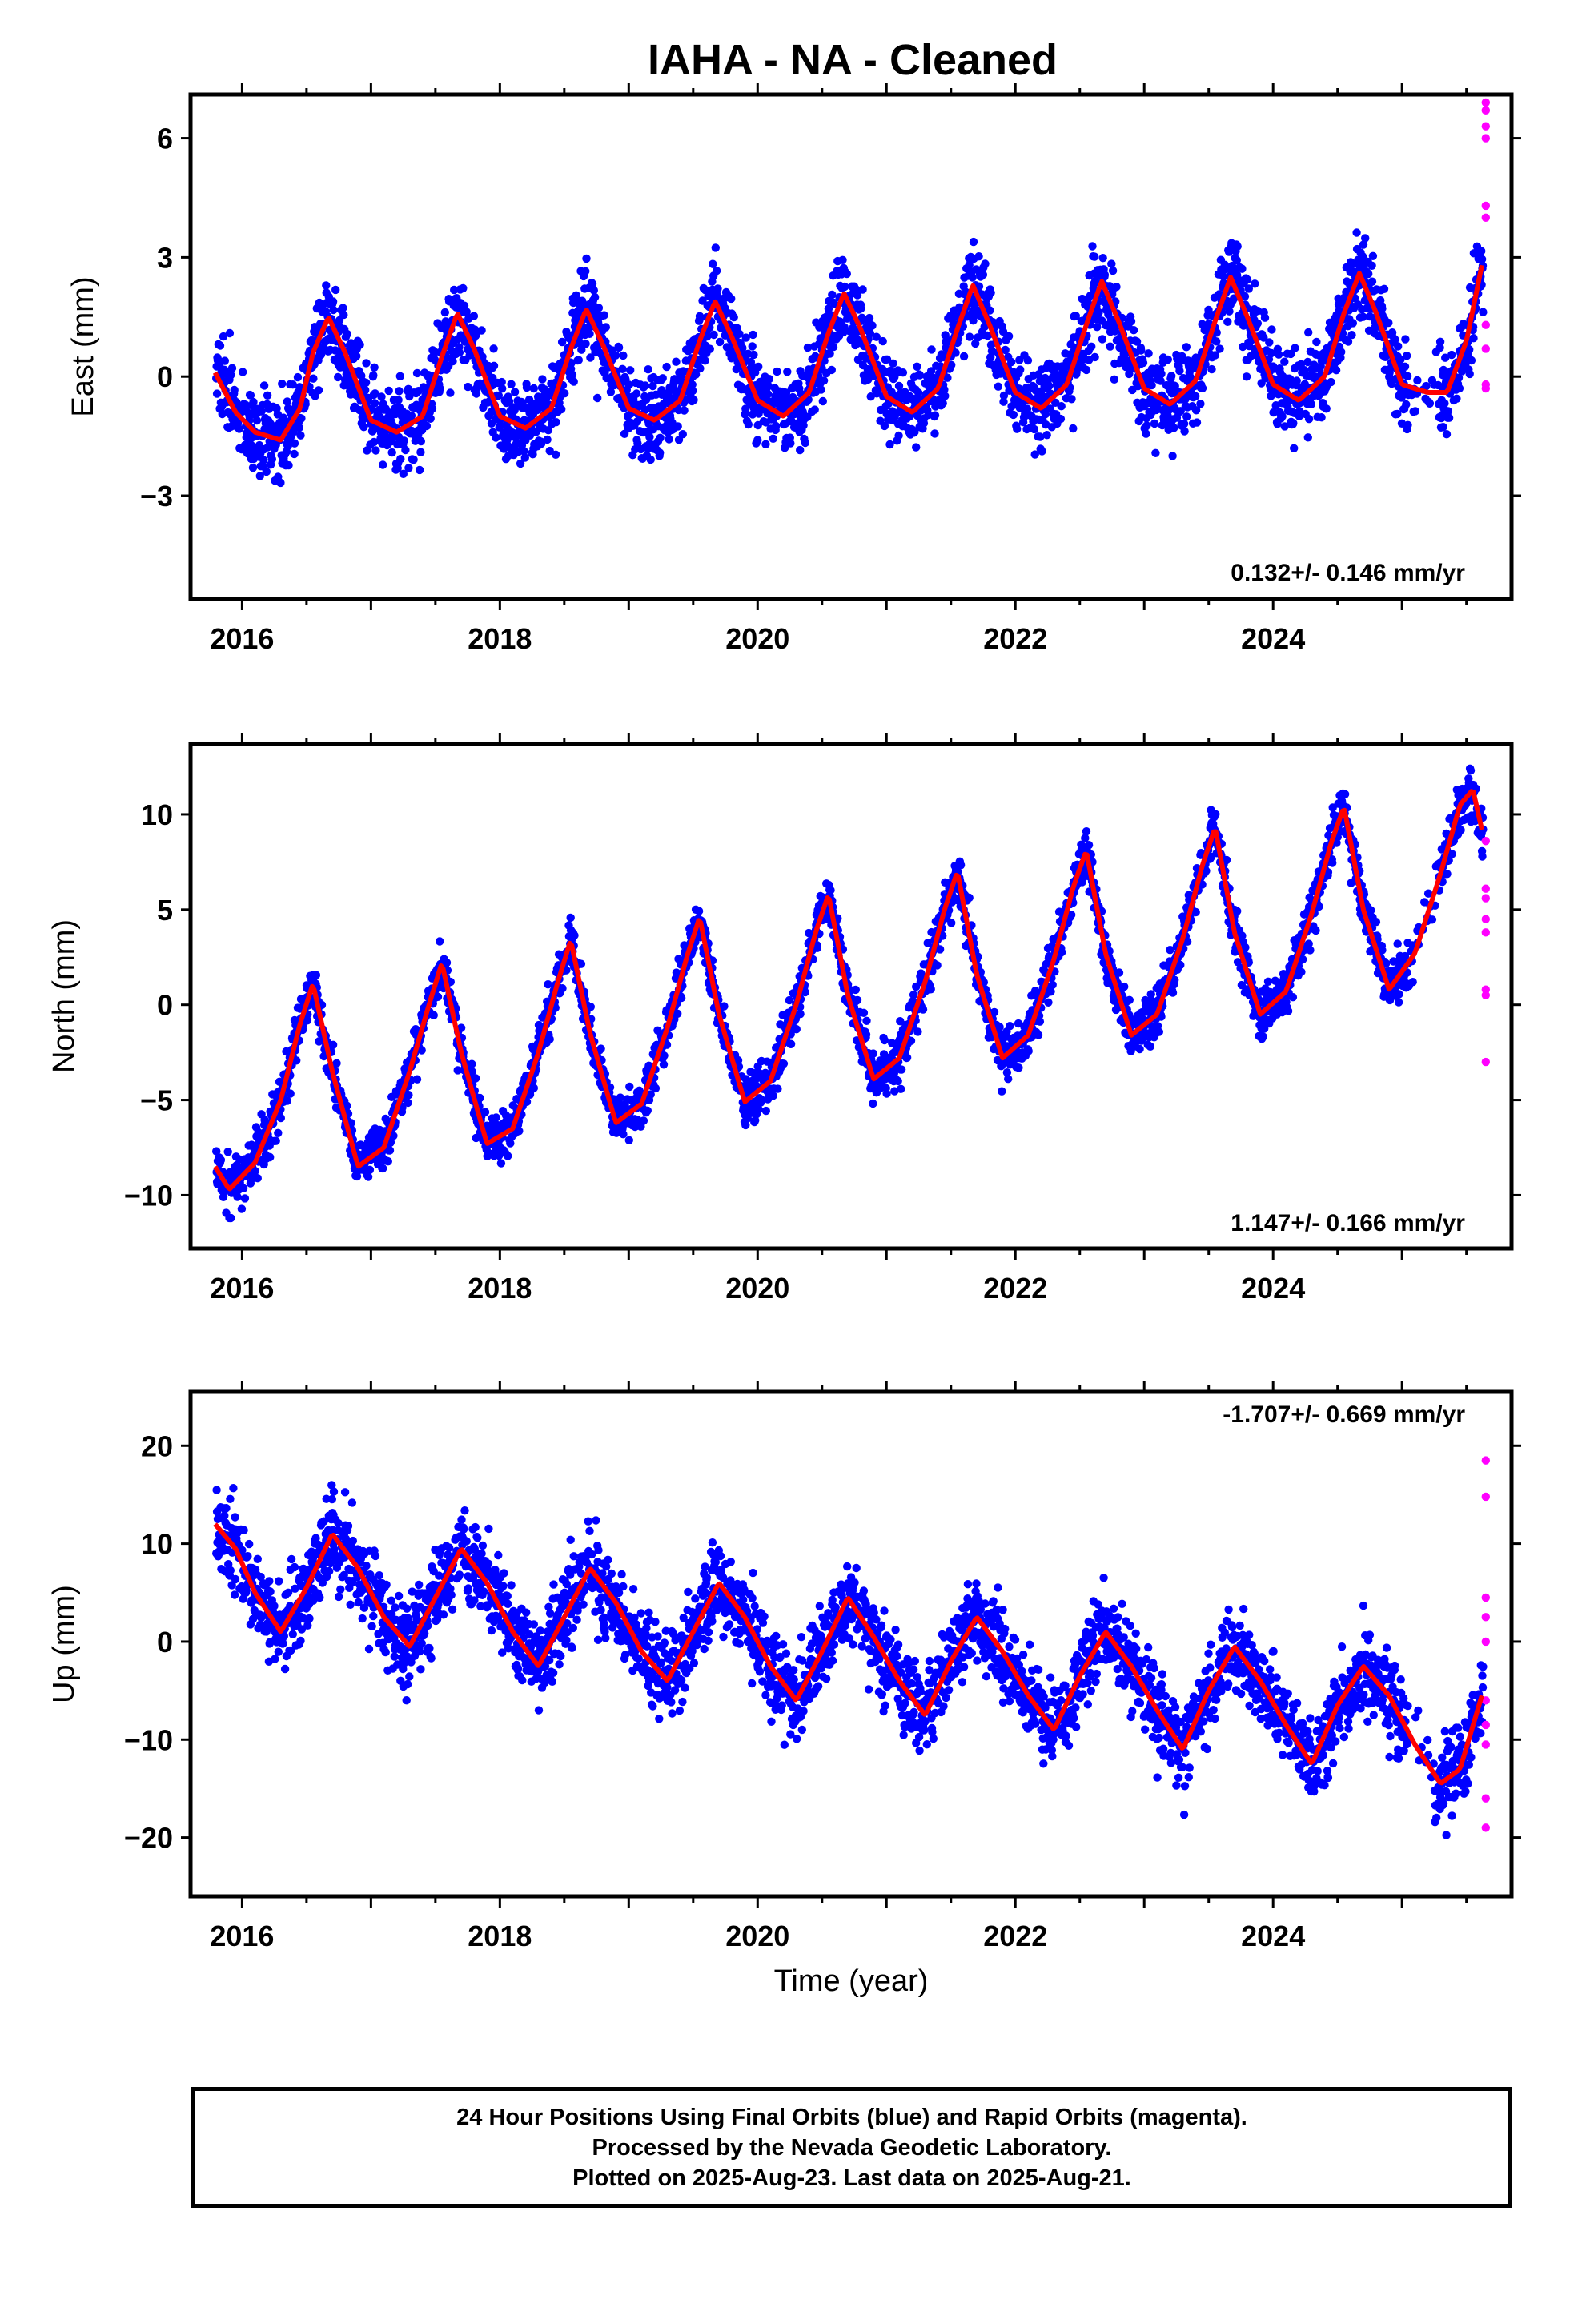 The height and width of the screenshot is (2324, 1582). I want to click on rapid-orbit-points, so click(1486, 245).